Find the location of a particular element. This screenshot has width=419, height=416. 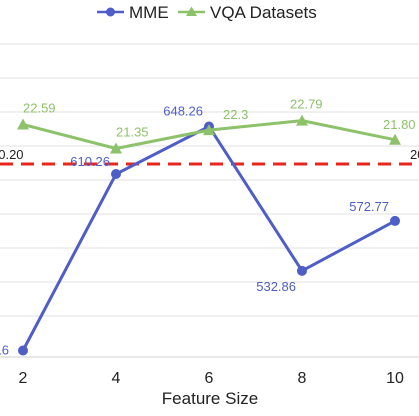

legend-vqa-label: VQA Datasets is located at coordinates (263, 12).